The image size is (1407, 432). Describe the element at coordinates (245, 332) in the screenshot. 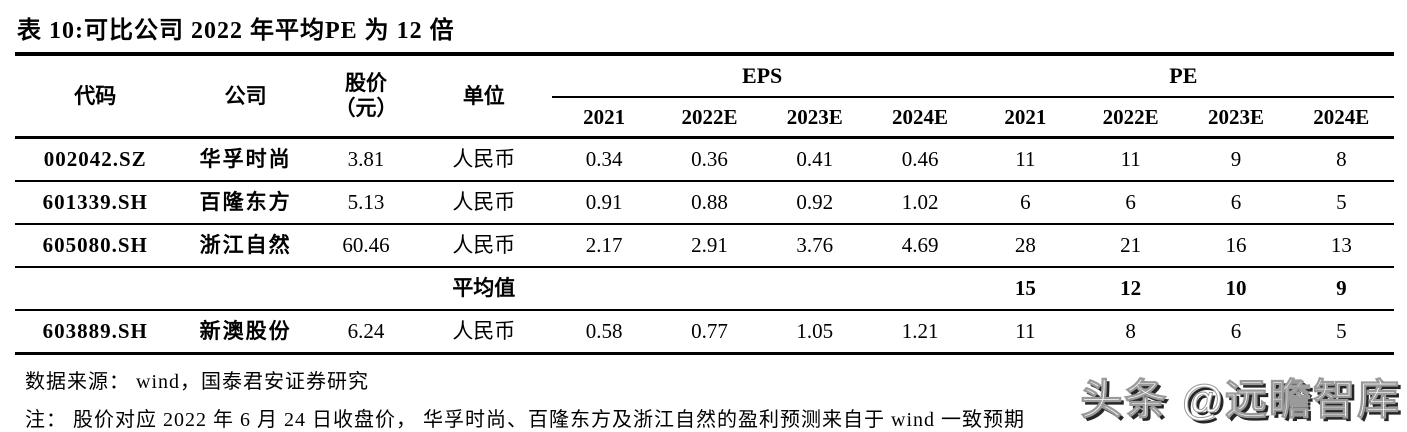

I see `cell-company: 新澳股份` at that location.